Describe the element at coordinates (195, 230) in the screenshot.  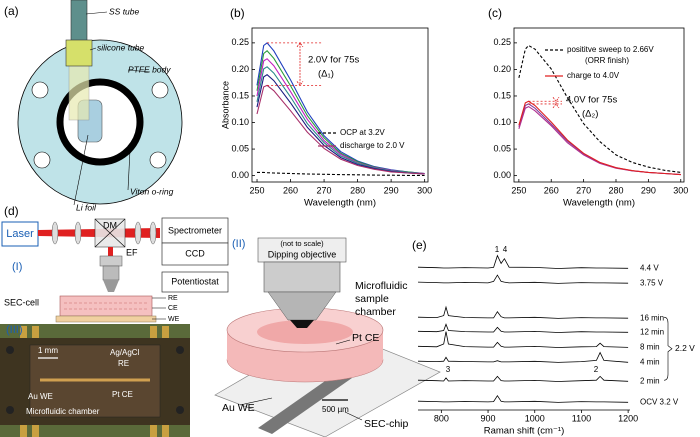
I see `label: Spectrometer` at that location.